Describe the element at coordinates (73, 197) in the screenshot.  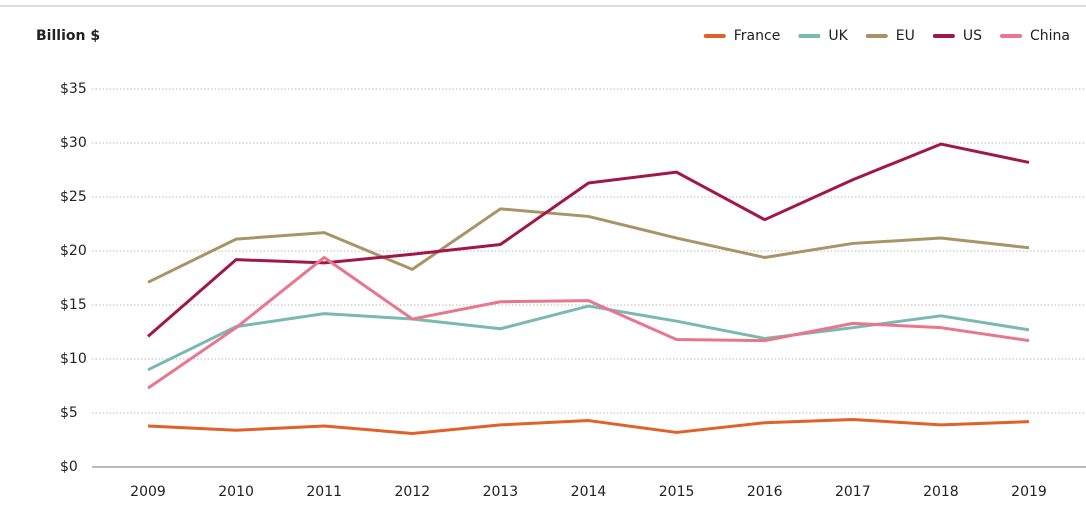
I see `y-tick-label: $25` at that location.